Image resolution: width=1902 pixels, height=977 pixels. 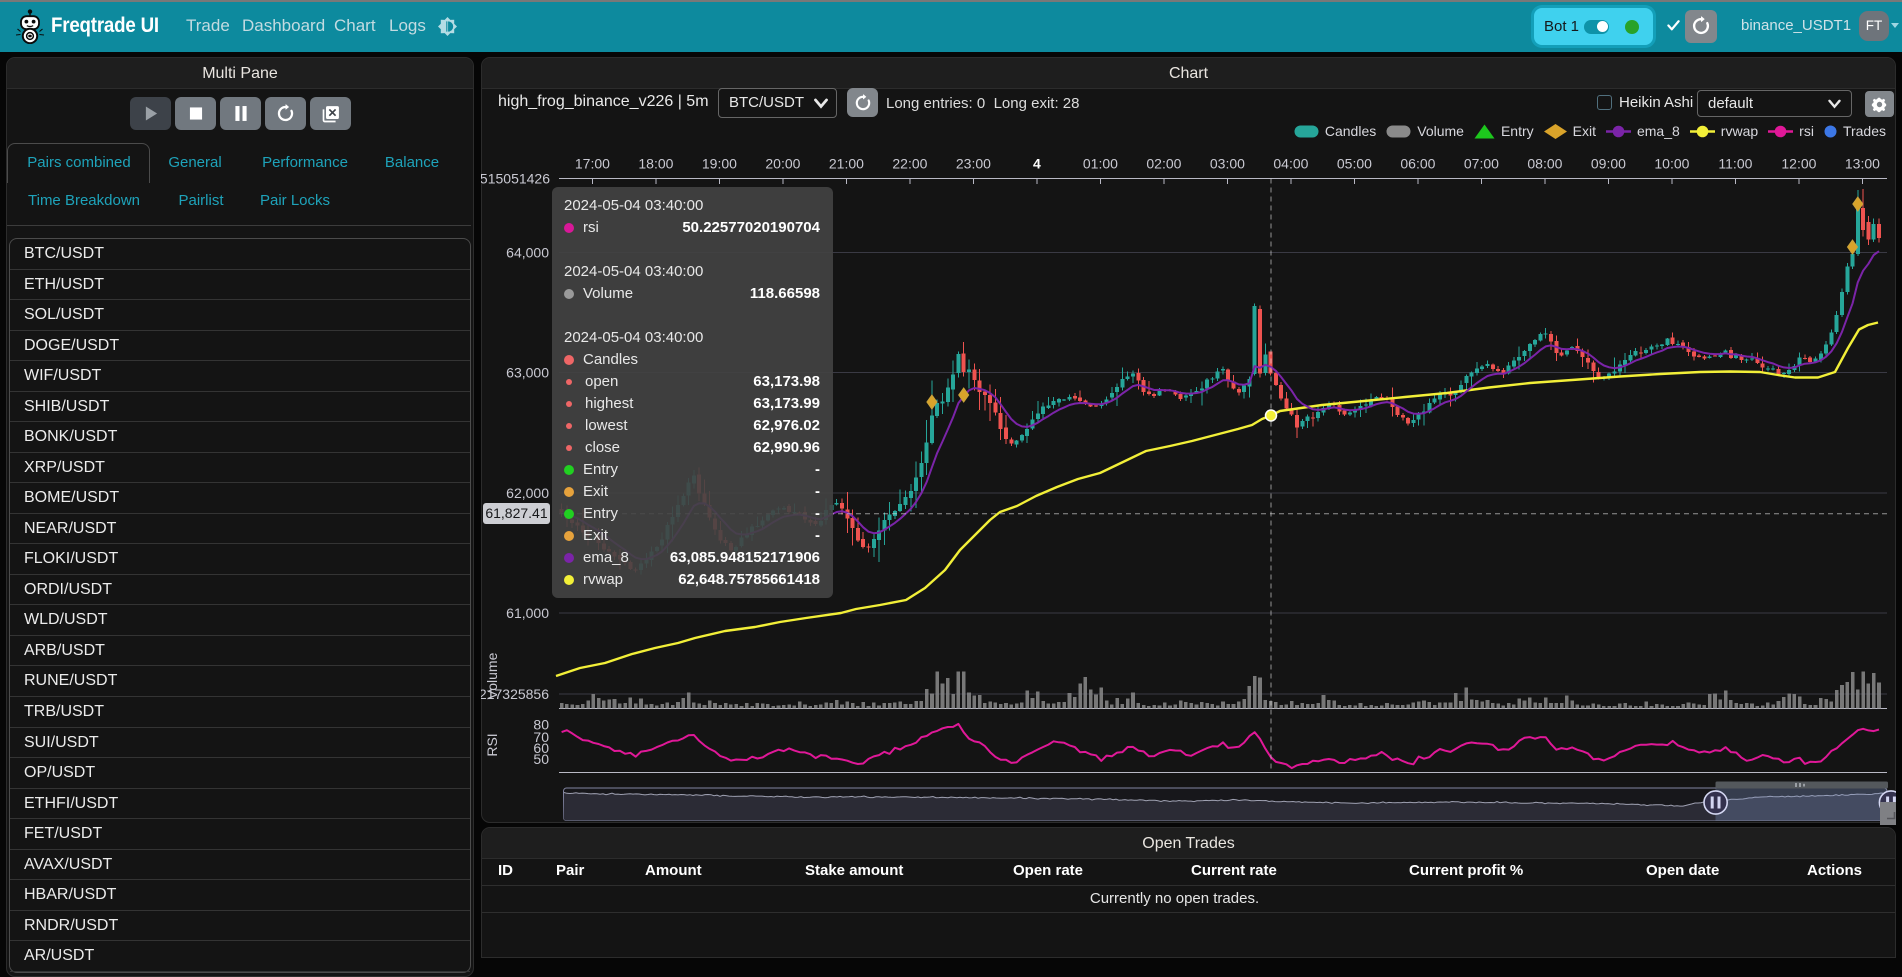 What do you see at coordinates (492, 744) in the screenshot?
I see `svg-text: RSI` at bounding box center [492, 744].